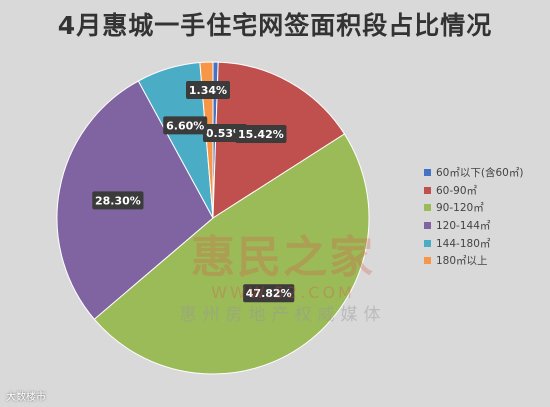 The height and width of the screenshot is (407, 550). Describe the element at coordinates (460, 208) in the screenshot. I see `legend-label-2: 90-120㎡` at that location.